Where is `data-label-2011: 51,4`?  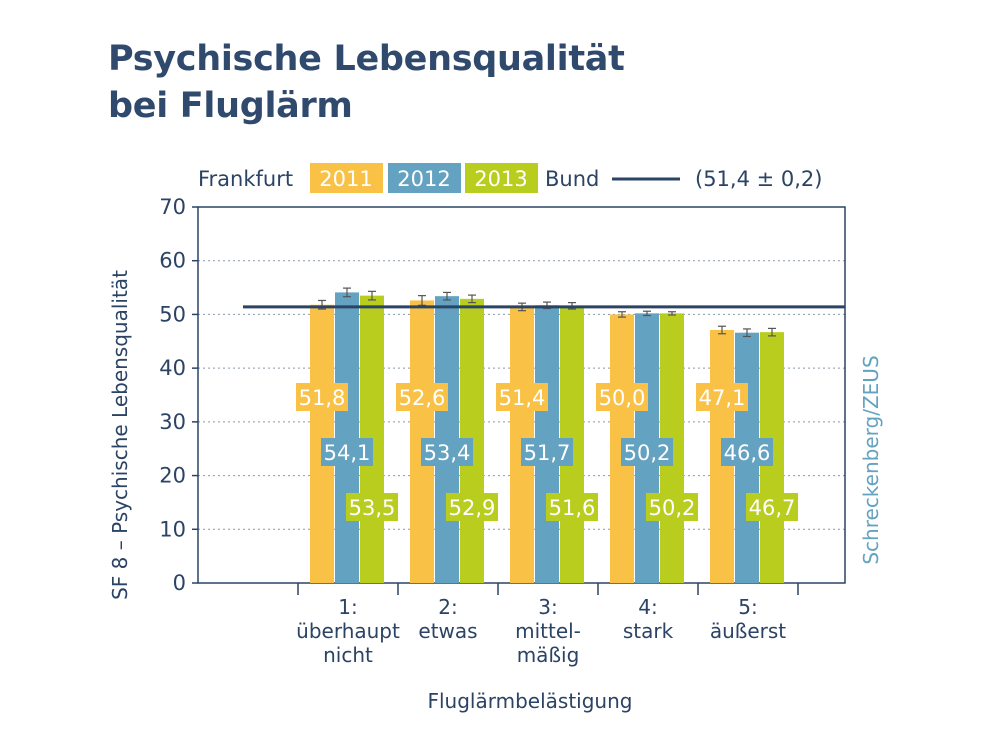 data-label-2011: 51,4 is located at coordinates (522, 398).